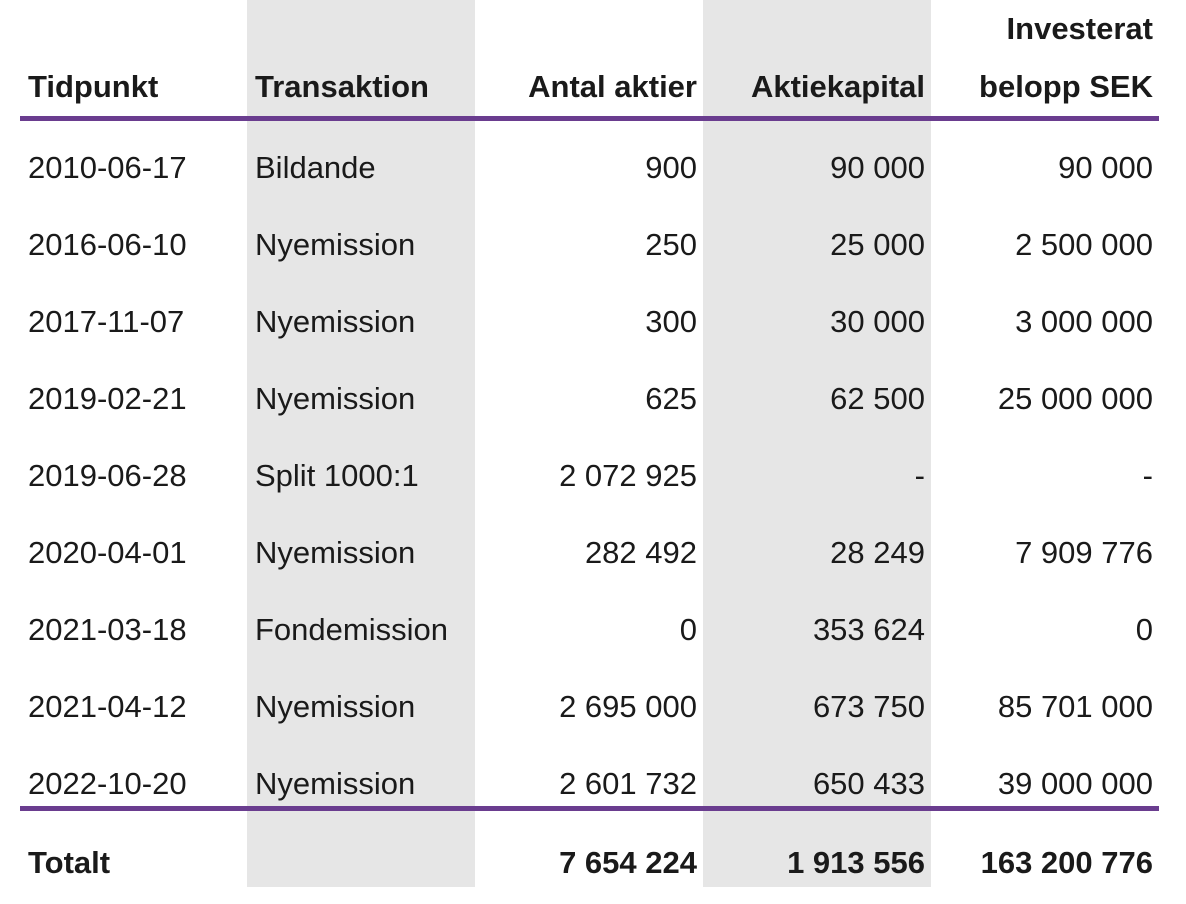  What do you see at coordinates (315, 167) in the screenshot?
I see `cell-transaction: Bildande` at bounding box center [315, 167].